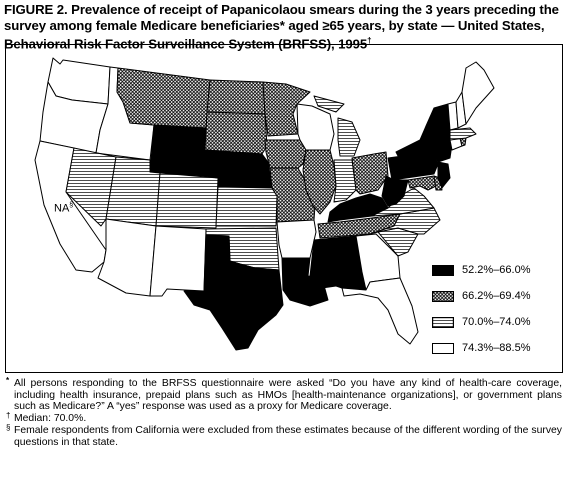  What do you see at coordinates (319, 182) in the screenshot?
I see `state-illinois` at bounding box center [319, 182].